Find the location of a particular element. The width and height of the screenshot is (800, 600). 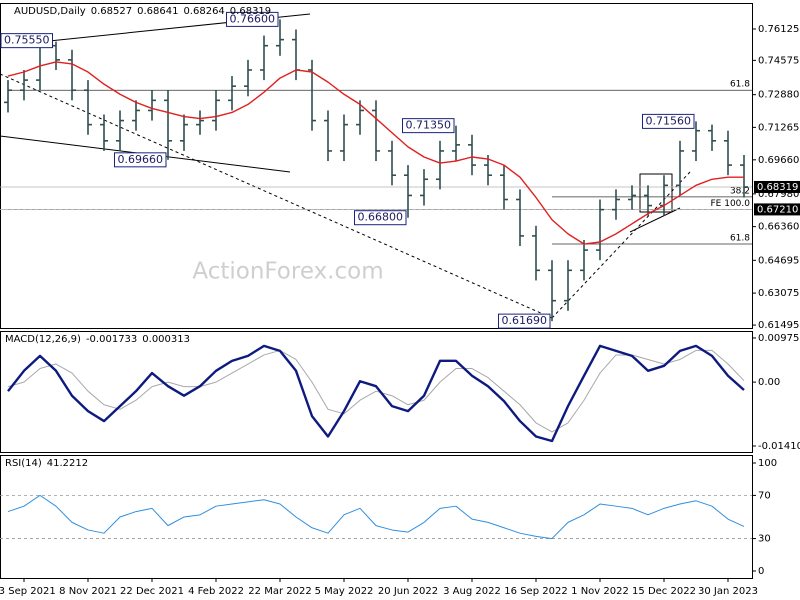

price-tag-label: 0.68319 is located at coordinates (777, 187).